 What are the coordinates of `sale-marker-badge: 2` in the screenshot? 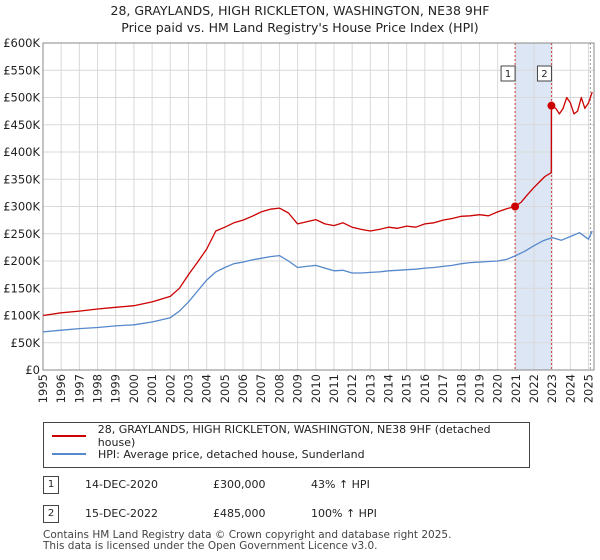 It's located at (51, 514).